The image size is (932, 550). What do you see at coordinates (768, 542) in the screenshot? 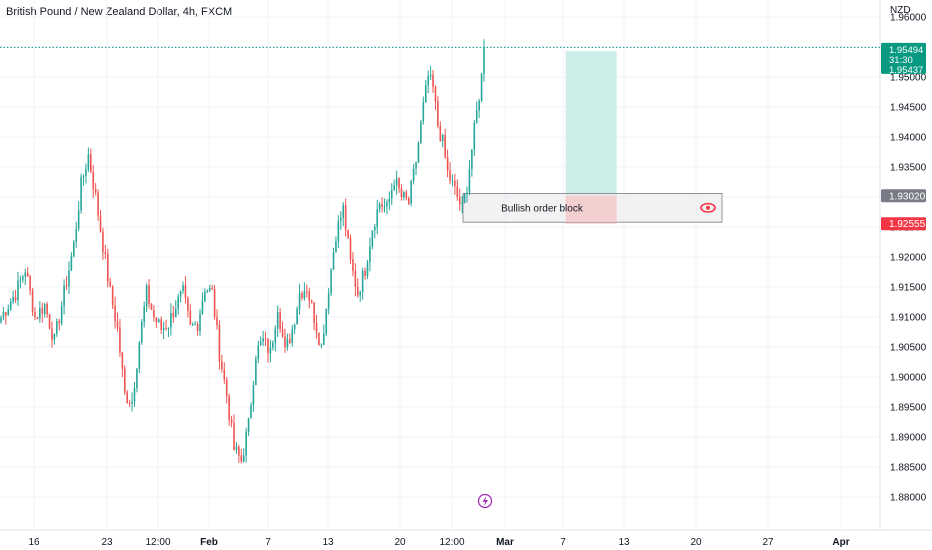
I see `x-tick-label: 27` at bounding box center [768, 542].